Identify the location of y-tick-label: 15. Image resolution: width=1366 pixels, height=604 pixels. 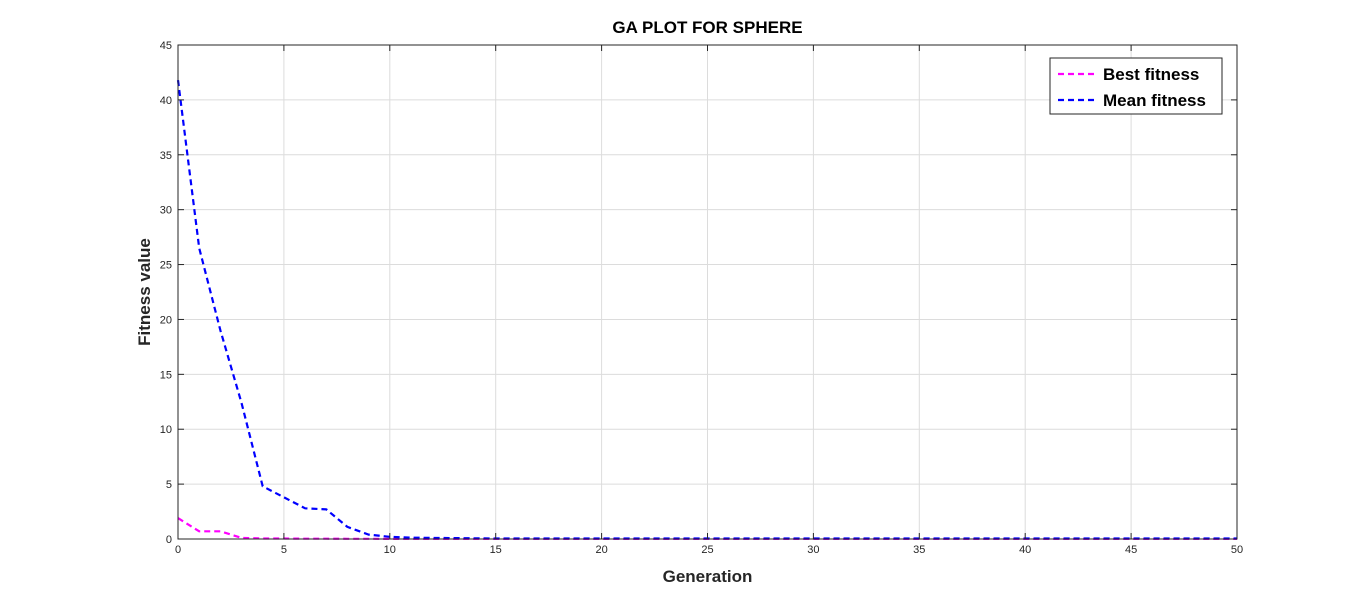
(166, 375).